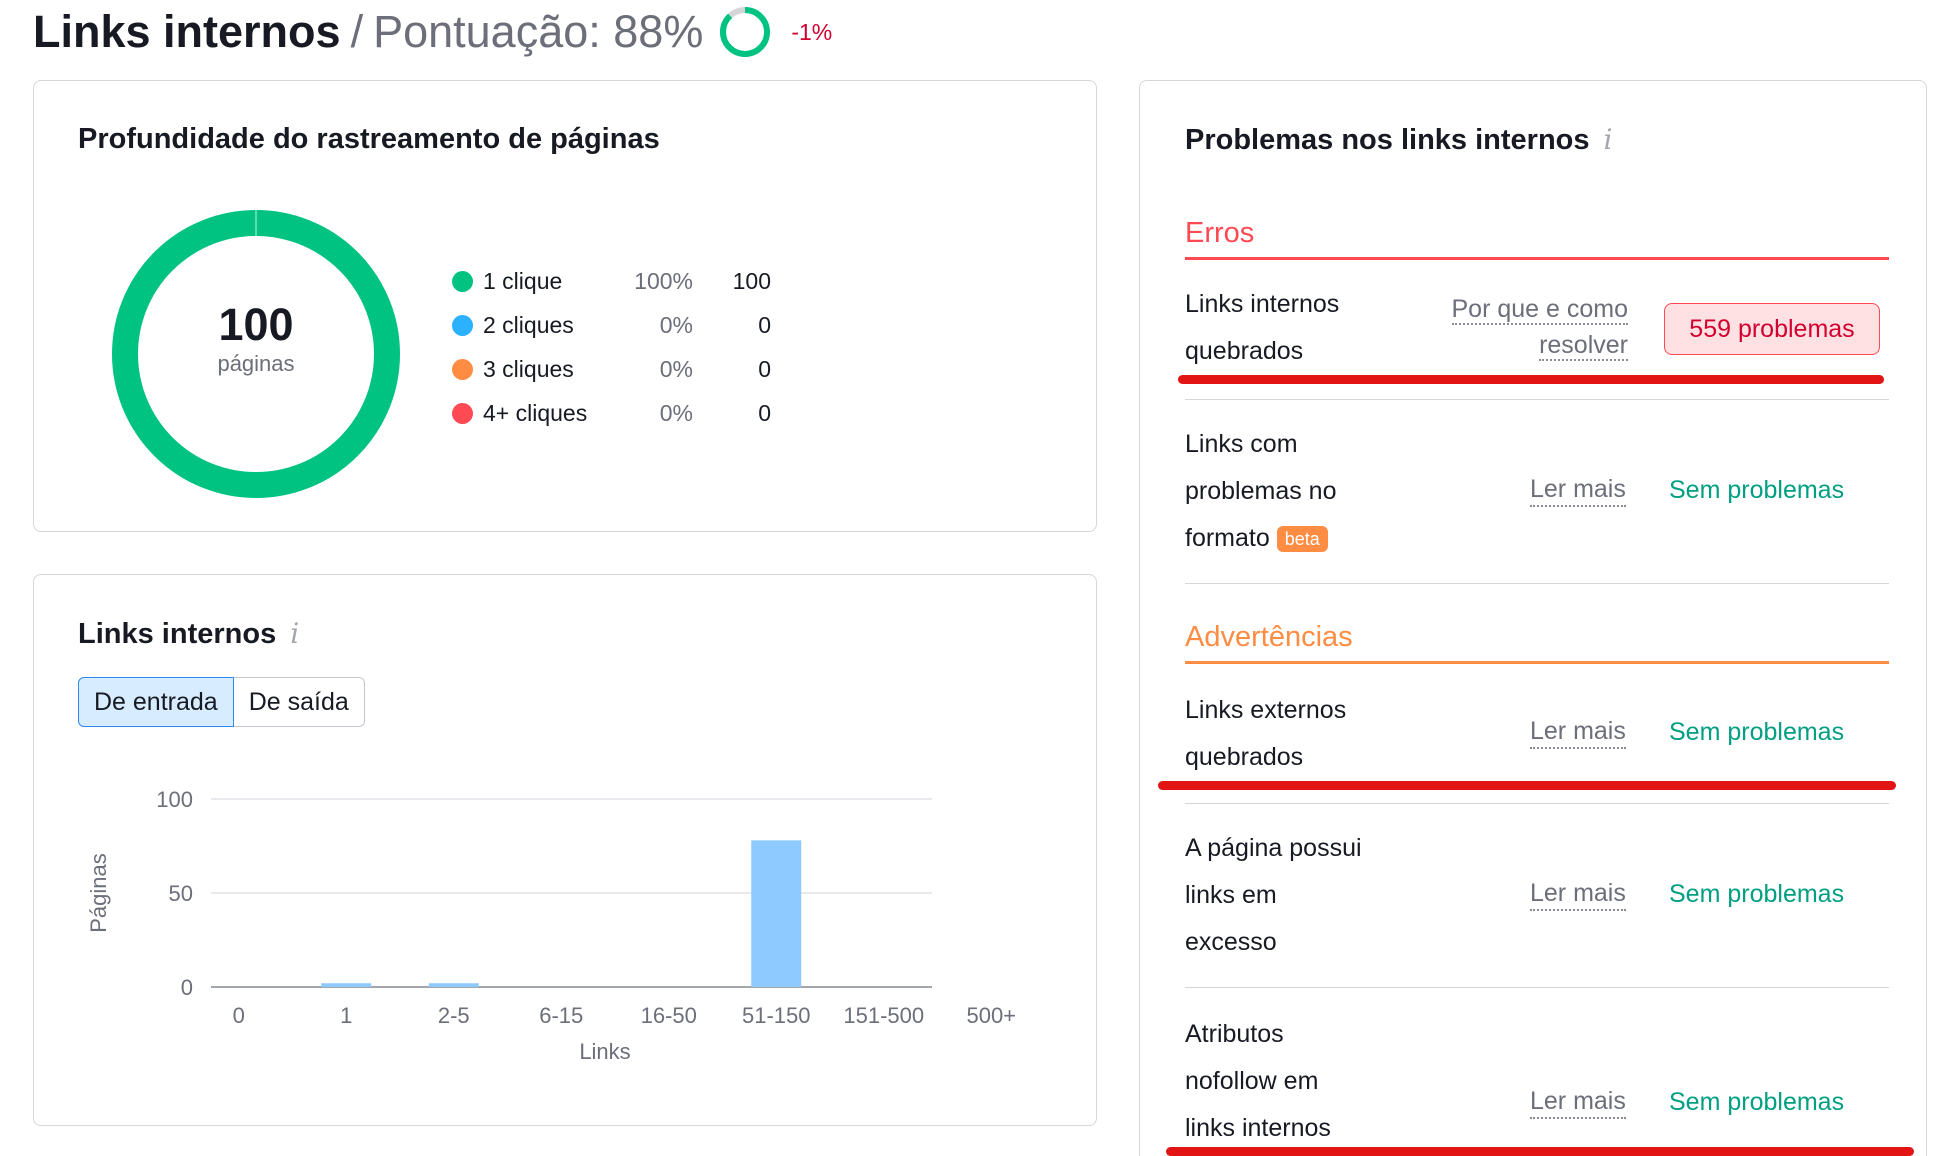 The width and height of the screenshot is (1954, 1156). Describe the element at coordinates (1539, 310) in the screenshot. I see `link-line: Por que e como` at that location.